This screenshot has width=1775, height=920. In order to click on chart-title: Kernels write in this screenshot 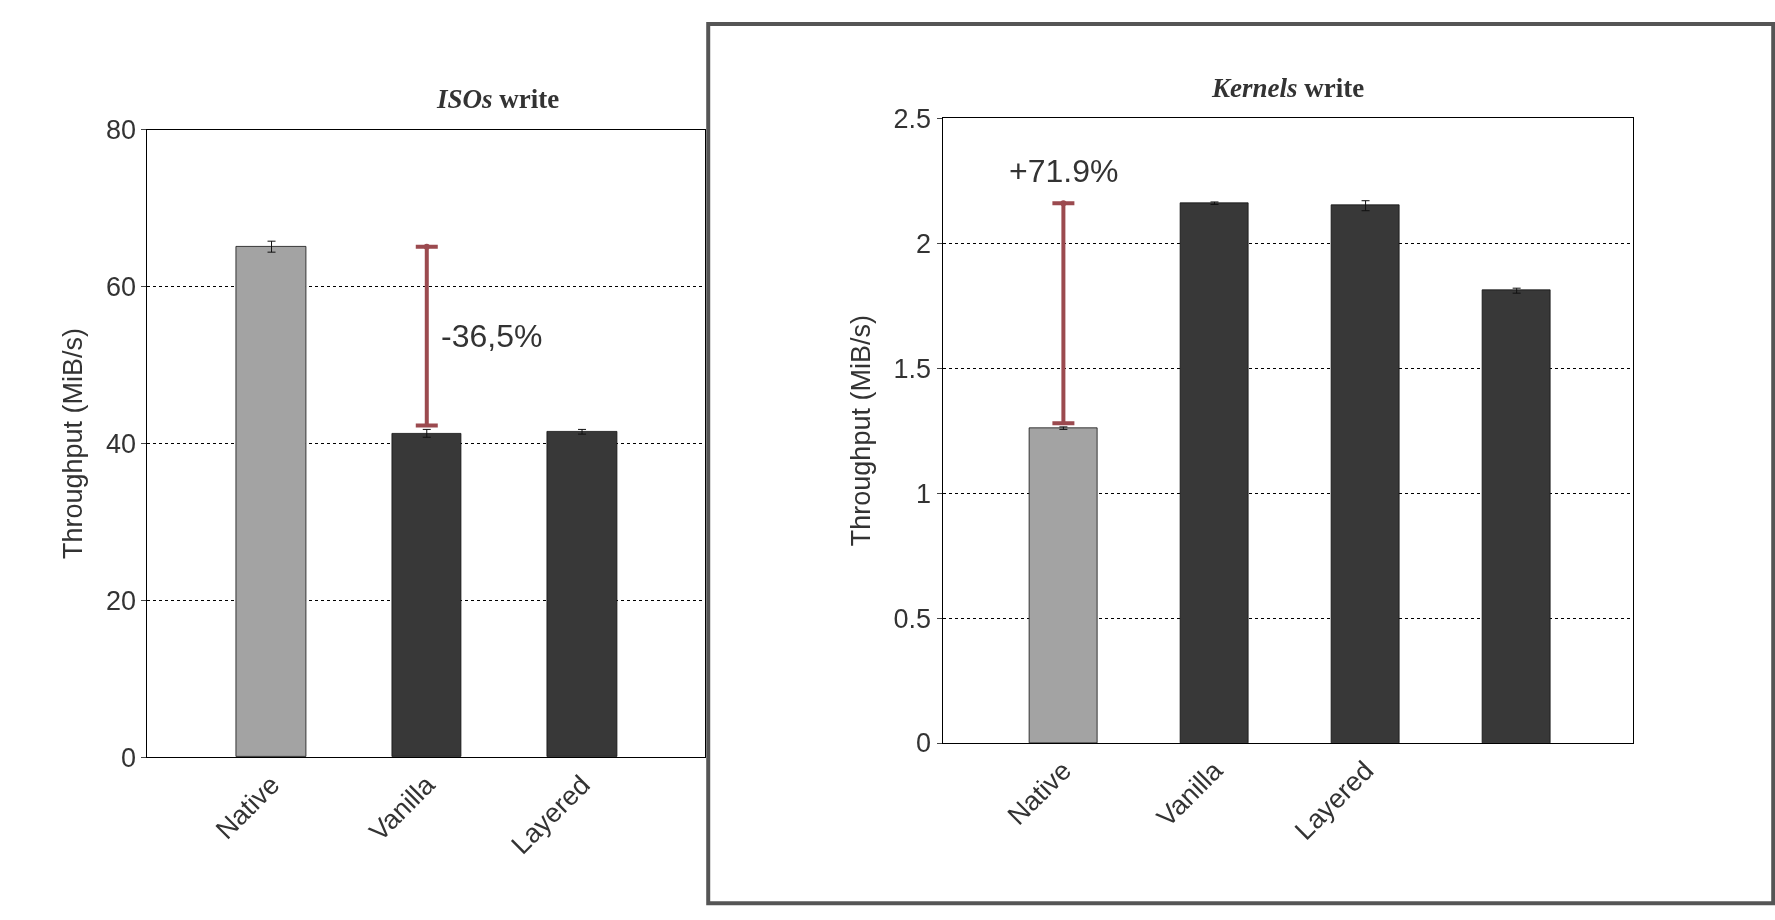, I will do `click(1288, 88)`.